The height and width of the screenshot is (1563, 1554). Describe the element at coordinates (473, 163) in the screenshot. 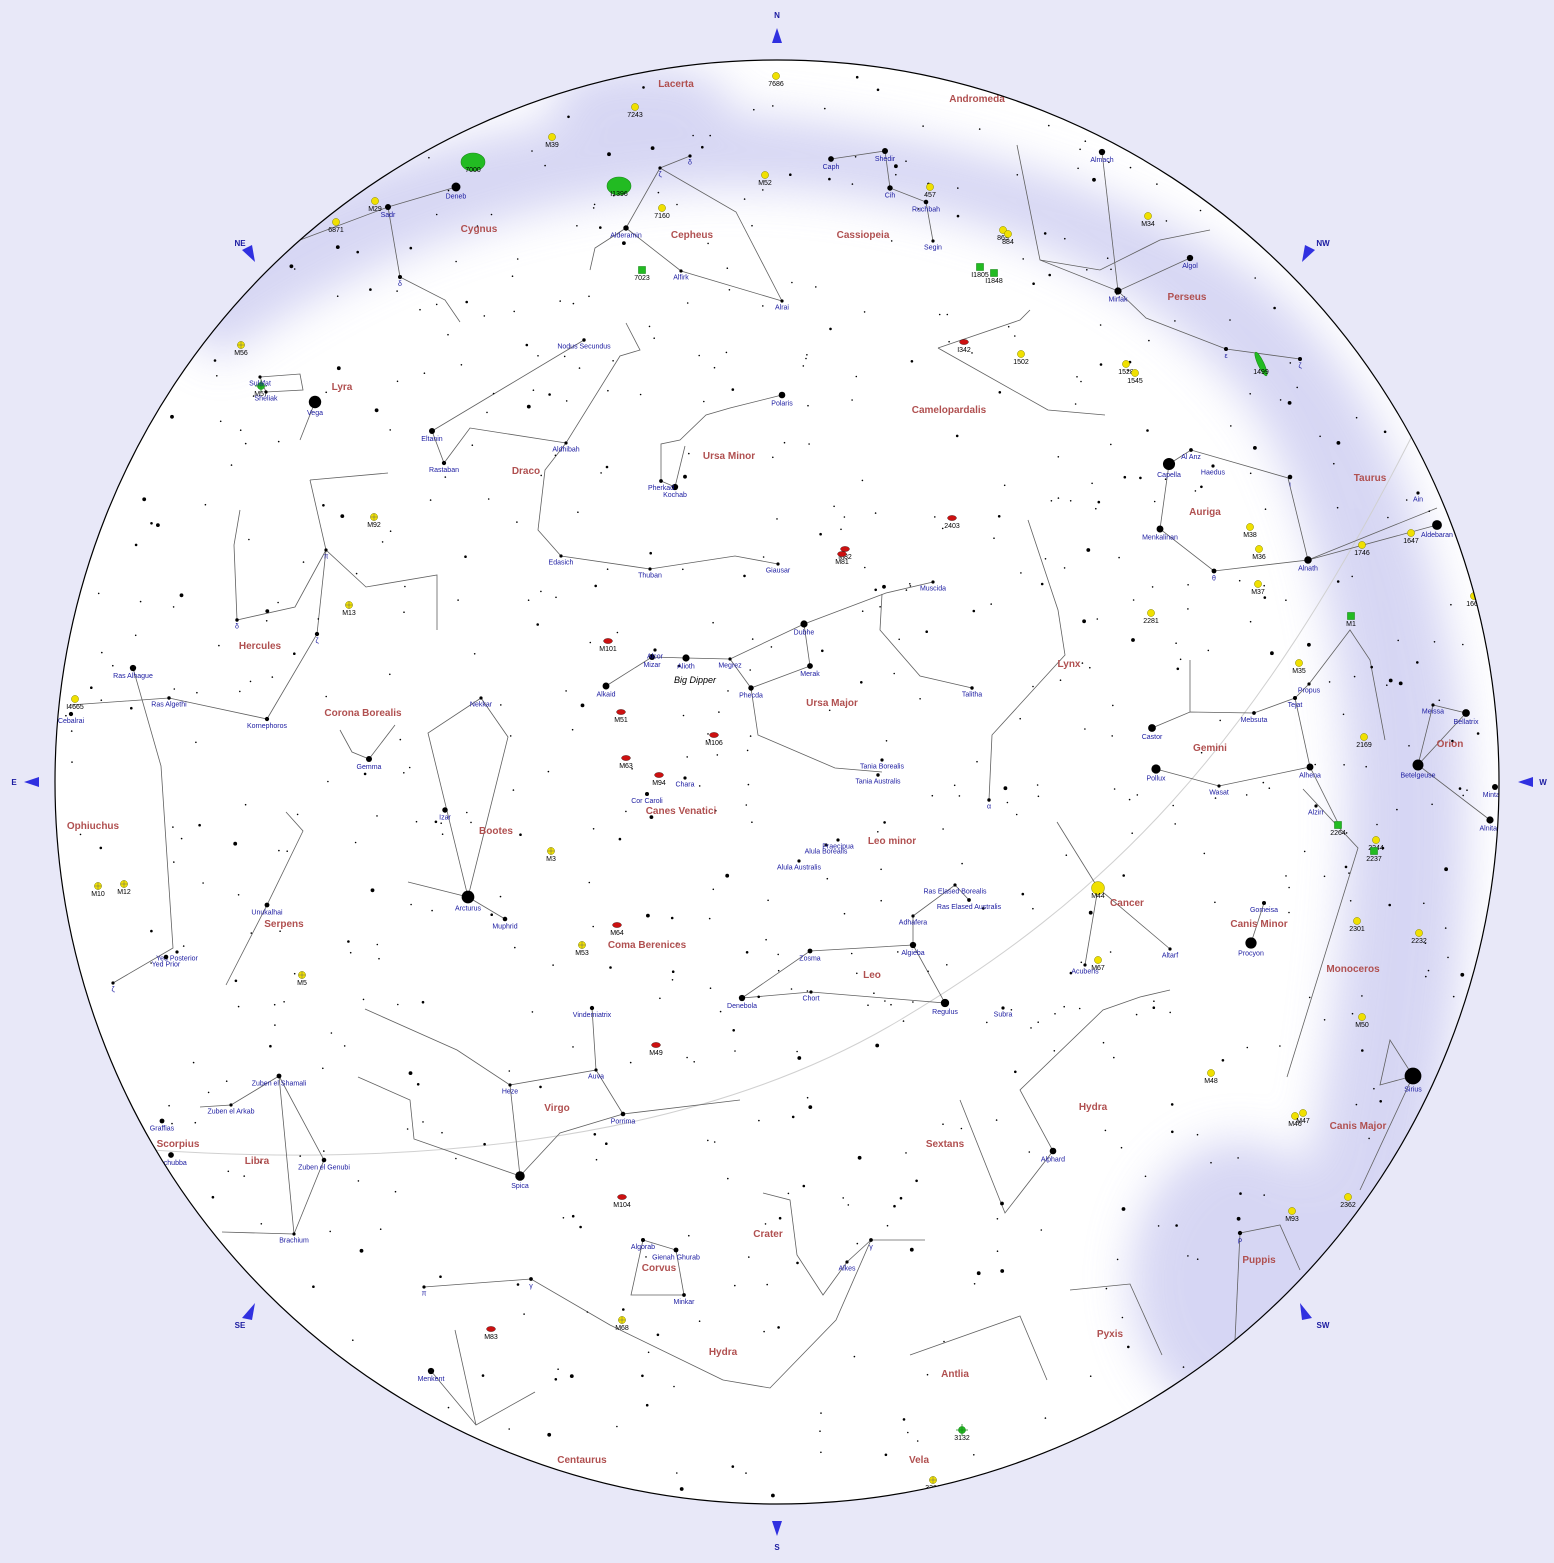

I see `object-7000: 7000` at that location.